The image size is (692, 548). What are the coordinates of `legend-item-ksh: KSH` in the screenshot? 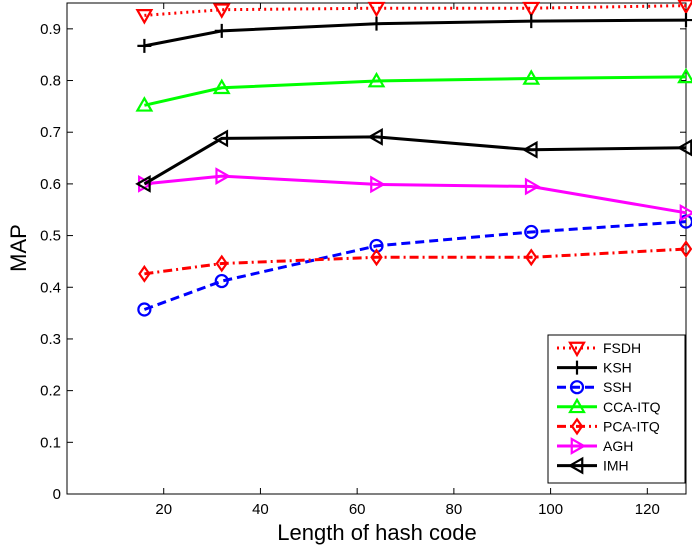 It's located at (594, 368).